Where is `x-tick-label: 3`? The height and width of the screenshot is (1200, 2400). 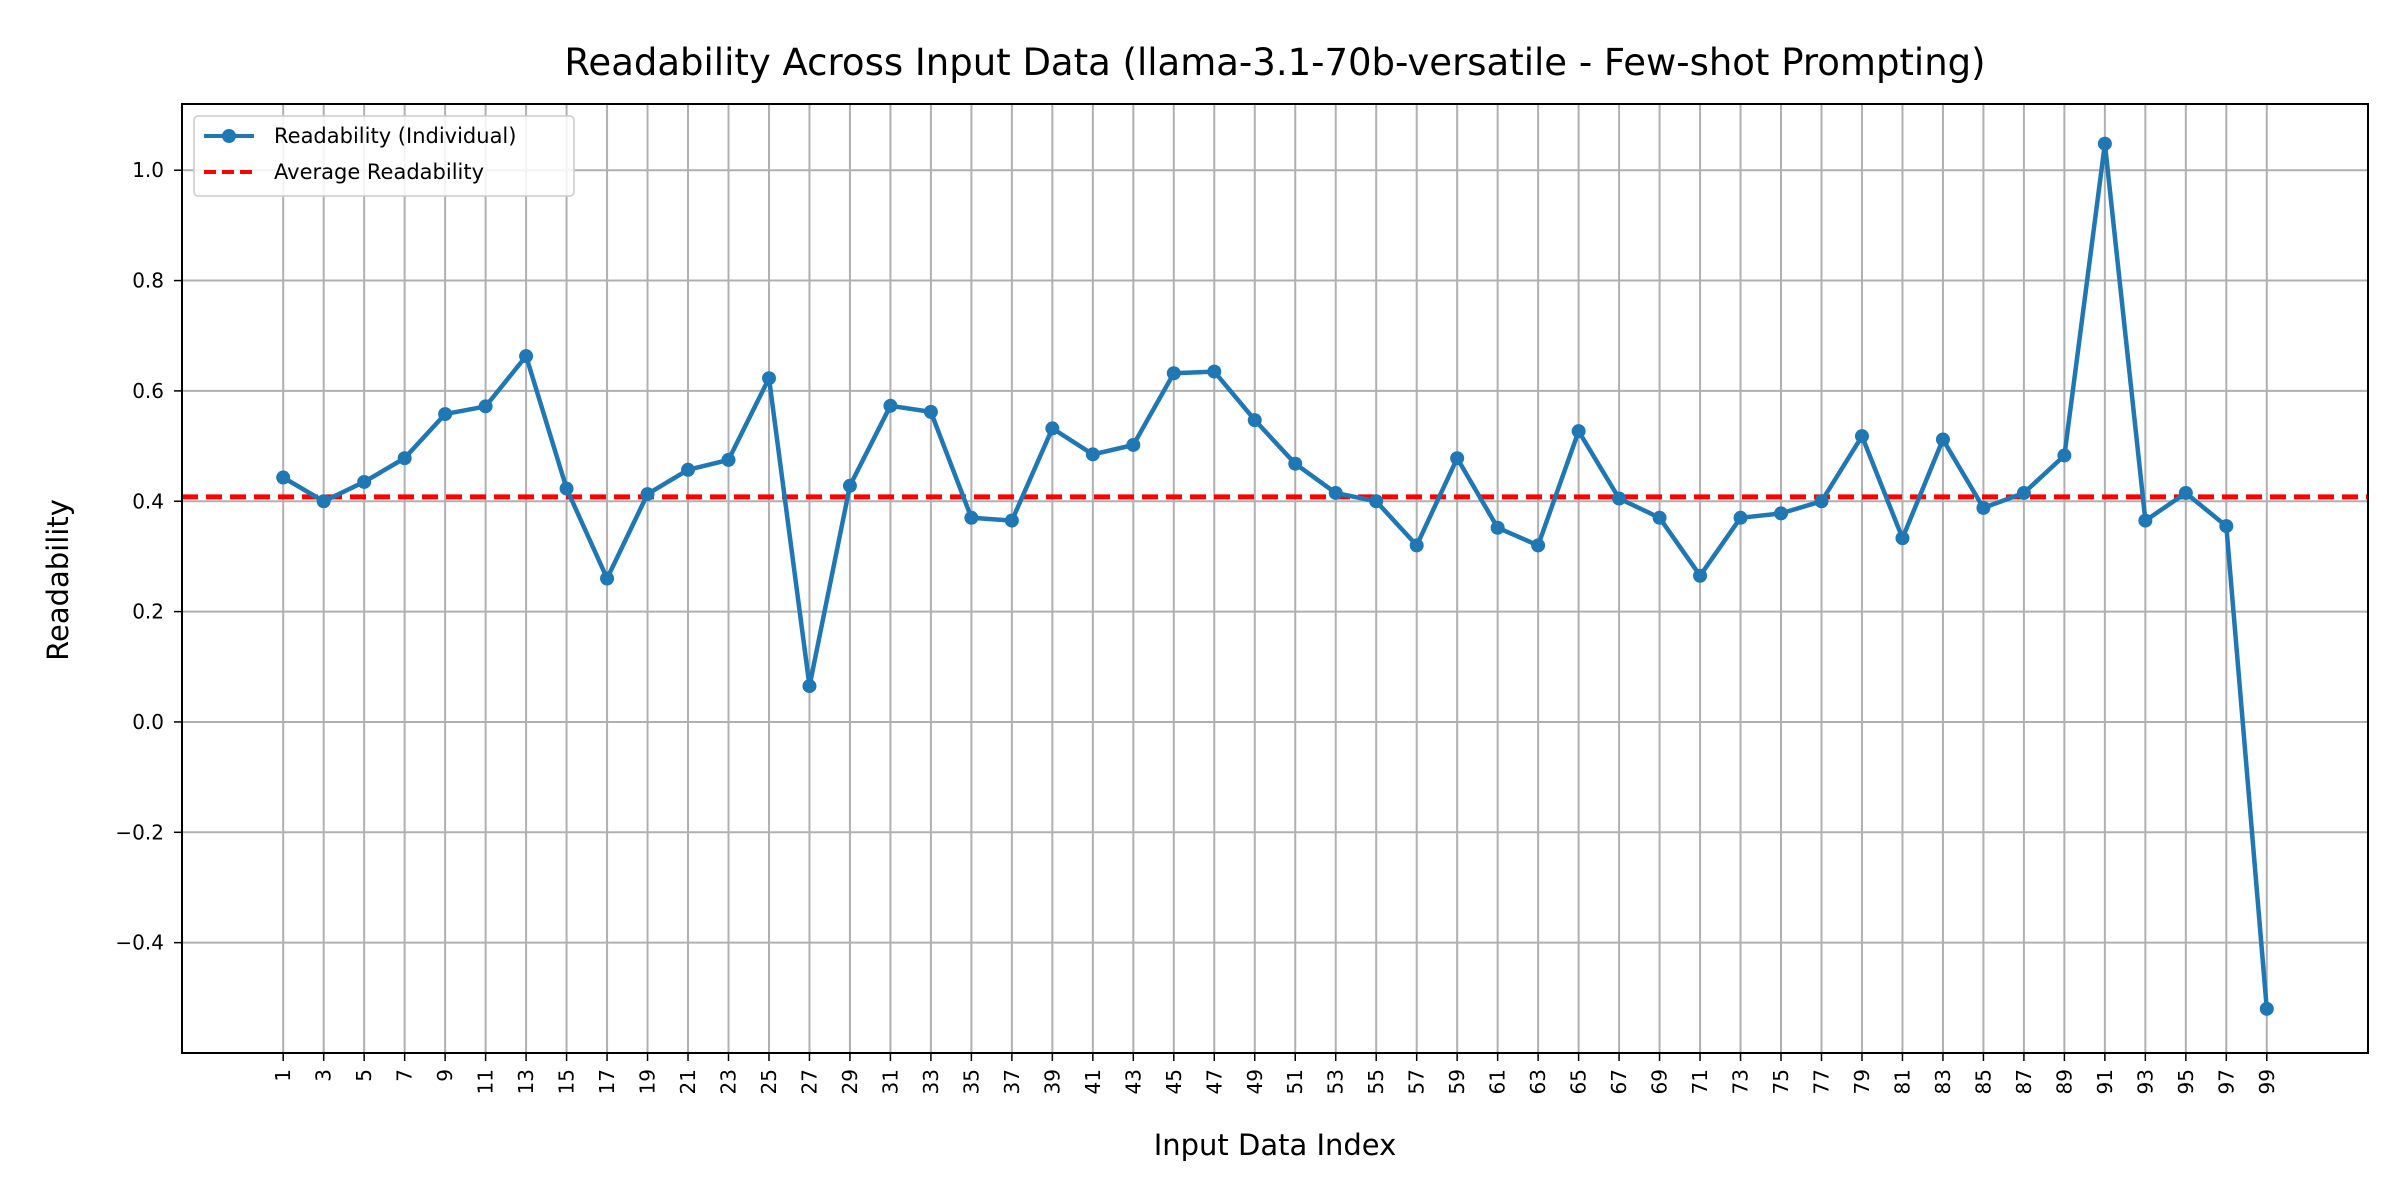 x-tick-label: 3 is located at coordinates (324, 1075).